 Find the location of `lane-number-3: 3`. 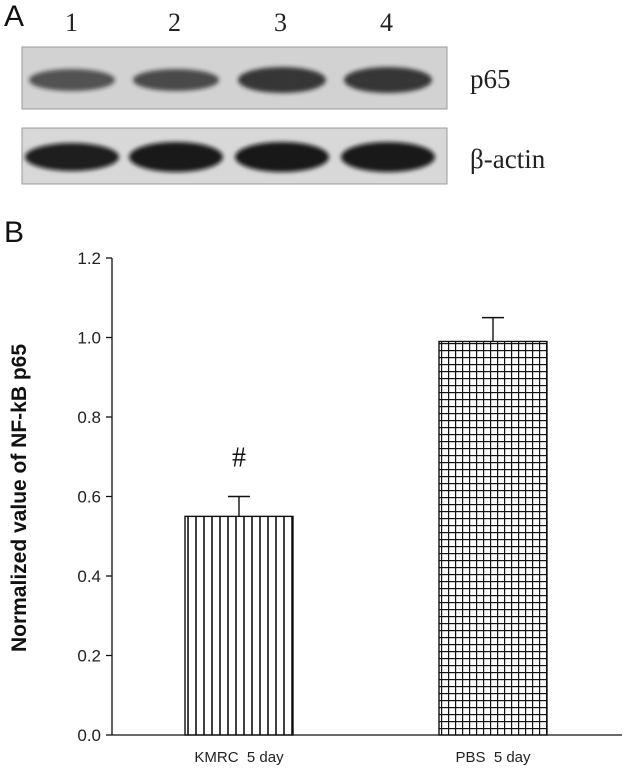

lane-number-3: 3 is located at coordinates (280, 22).